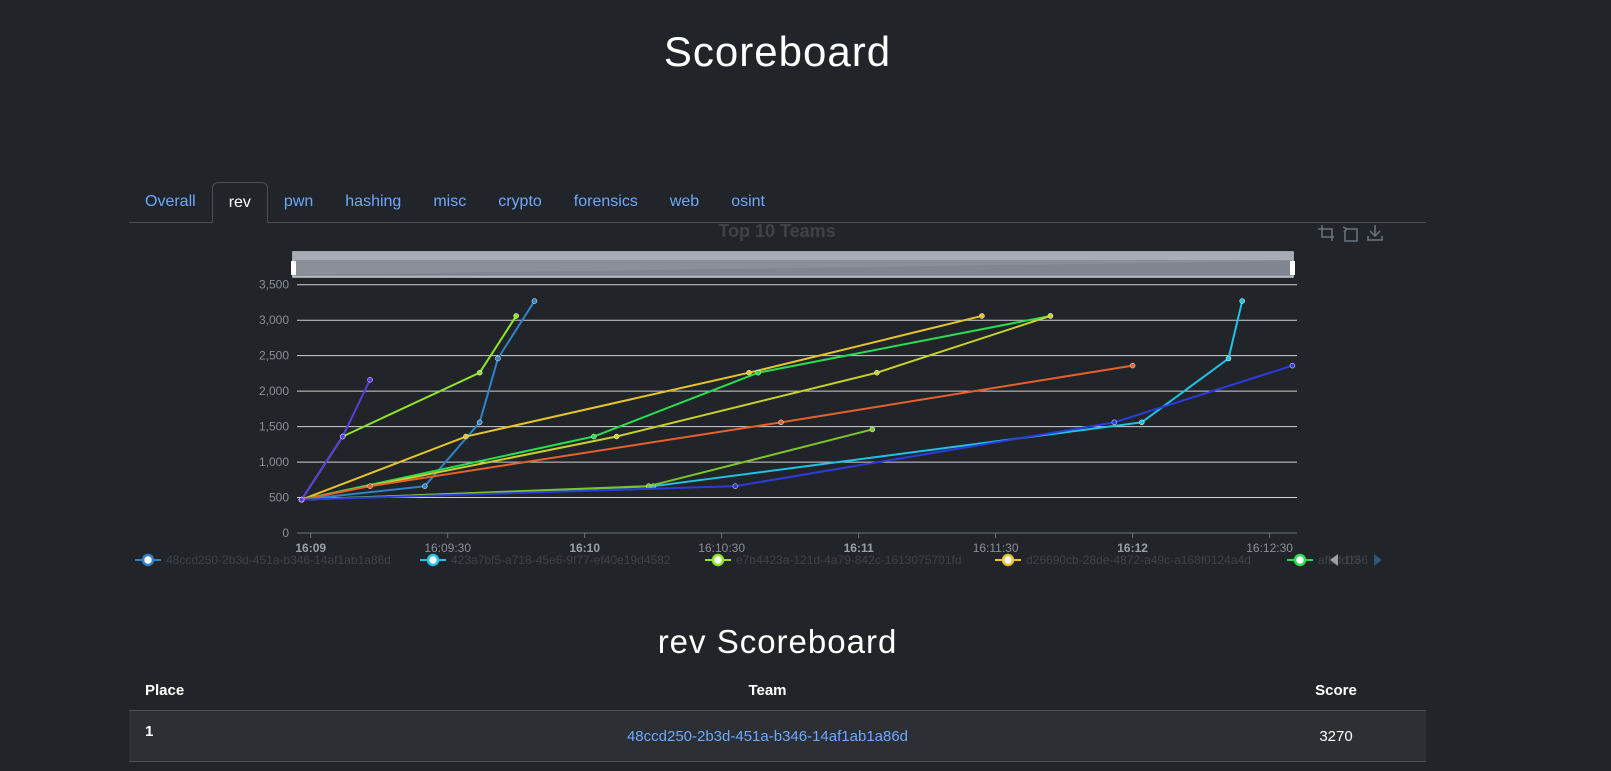 The image size is (1611, 771). Describe the element at coordinates (776, 232) in the screenshot. I see `chart-title: Top 10 Teams` at that location.